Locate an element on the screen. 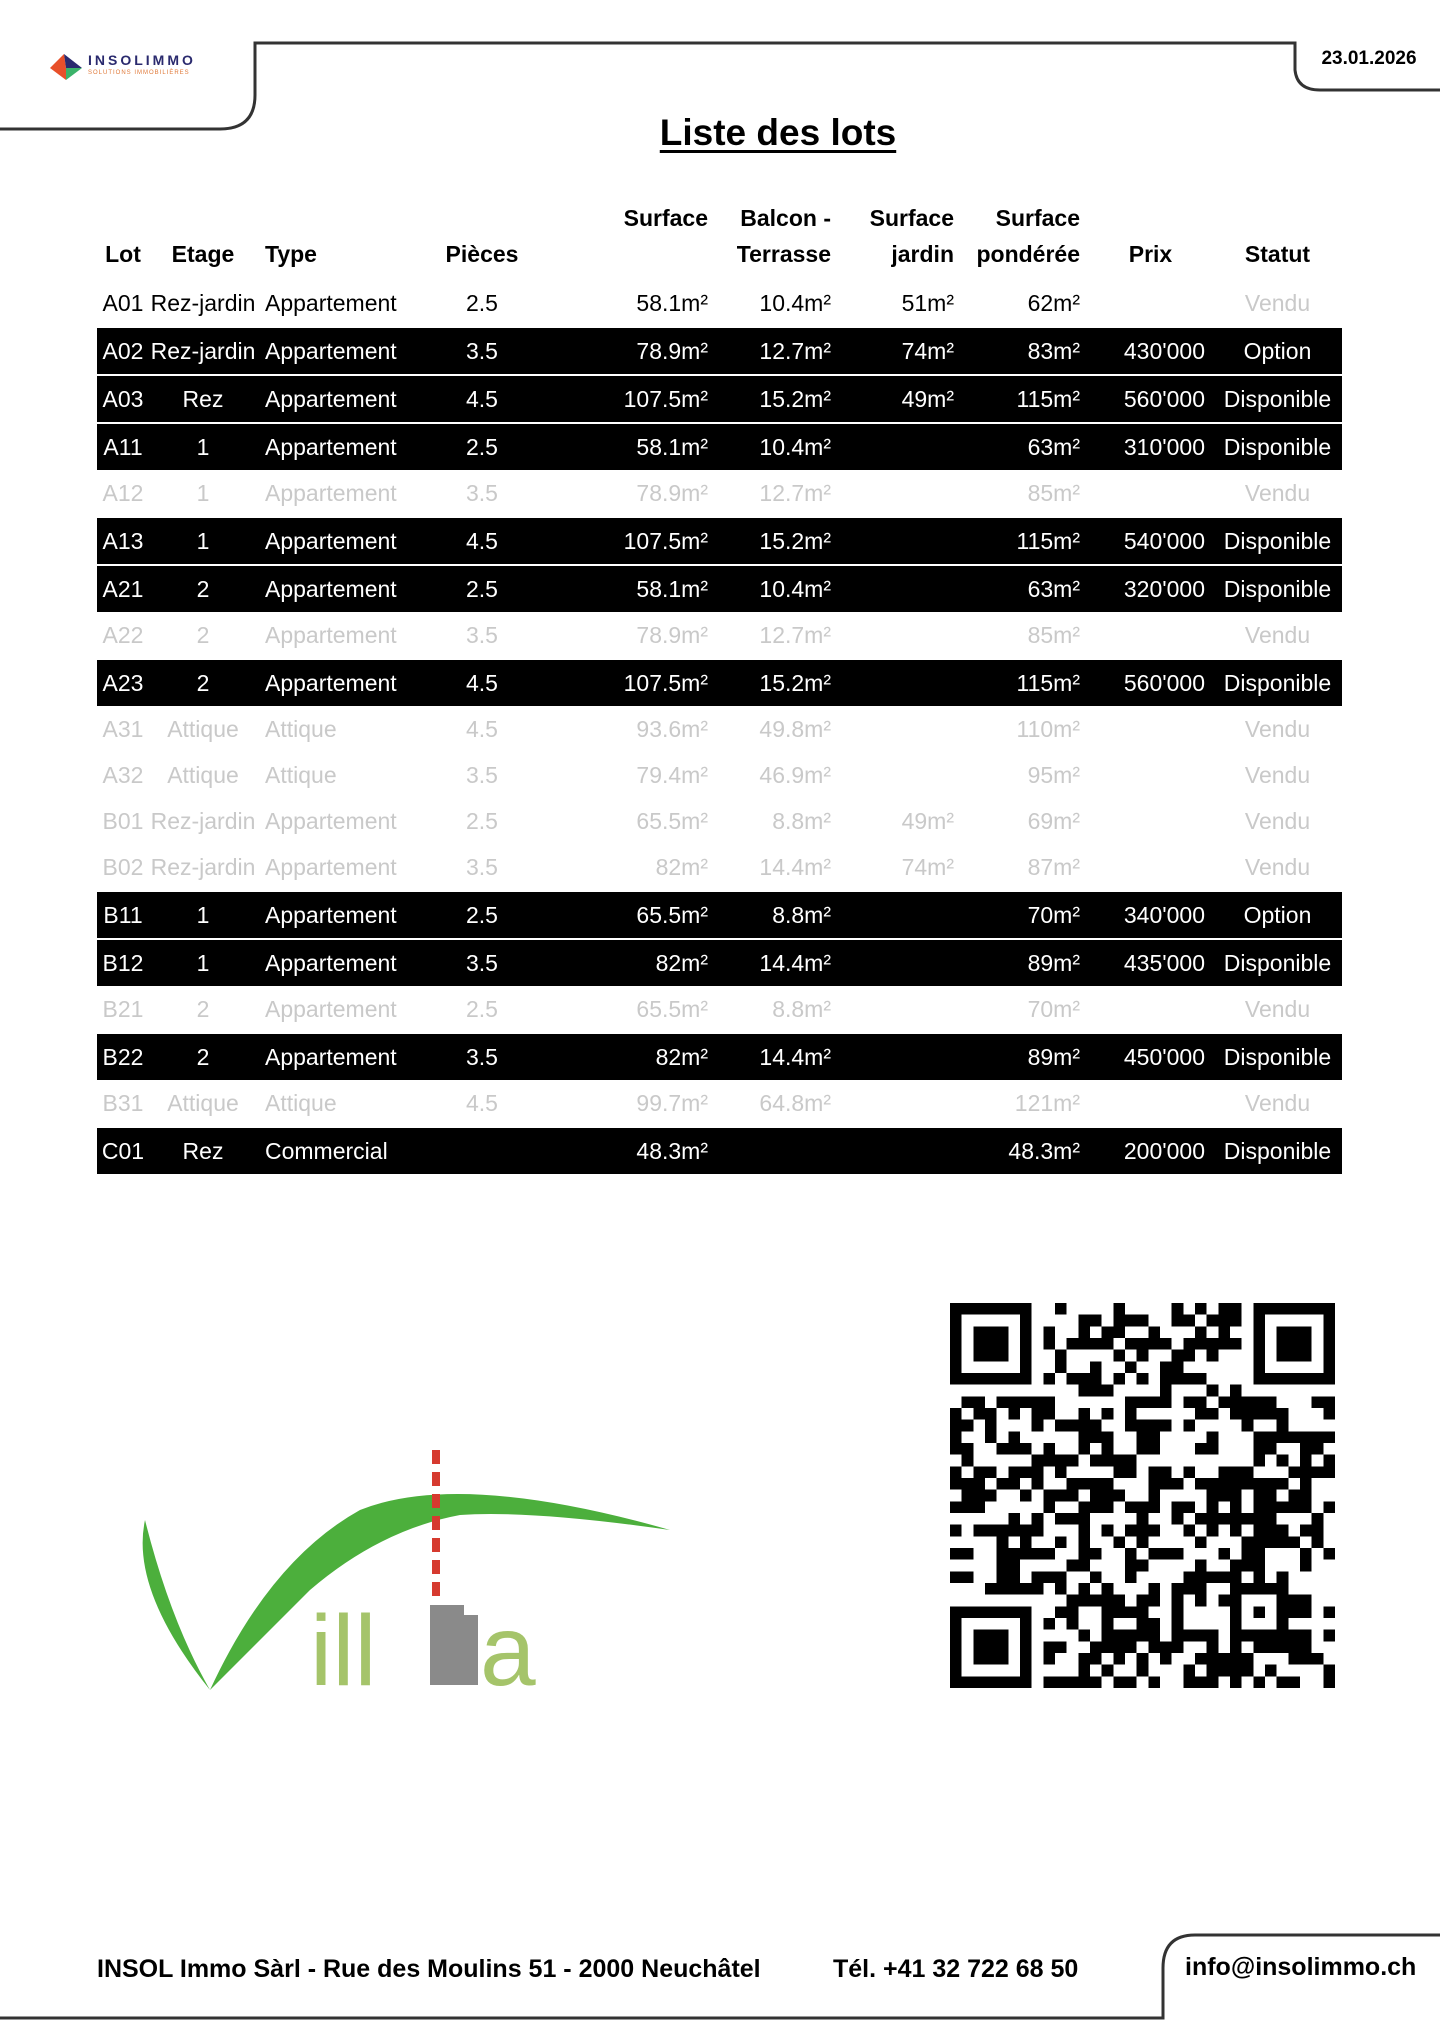  col-surface: Surface is located at coordinates (624, 240).